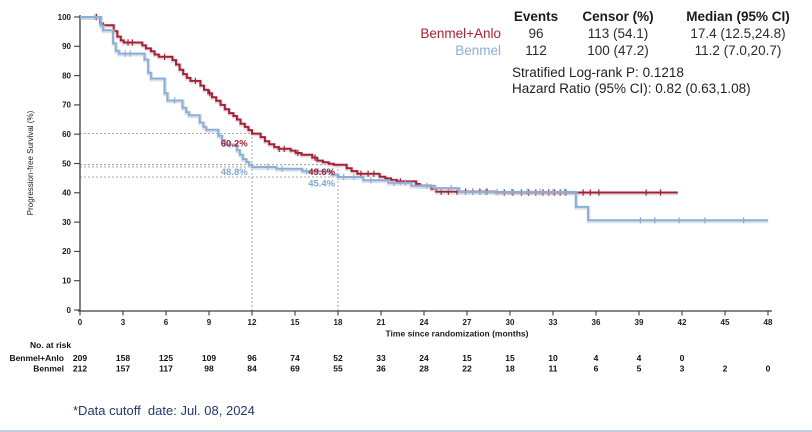 This screenshot has height=432, width=812. I want to click on stats-header-censor: Censor (%), so click(618, 16).